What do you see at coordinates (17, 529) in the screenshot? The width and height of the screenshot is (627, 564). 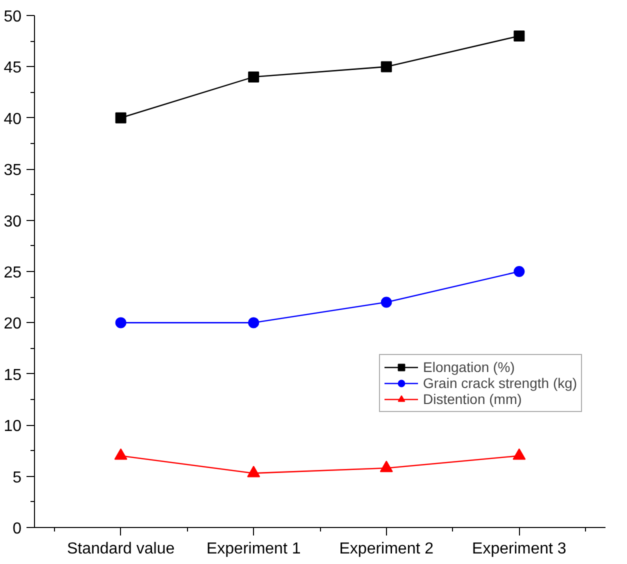 I see `y-tick-label: 0` at bounding box center [17, 529].